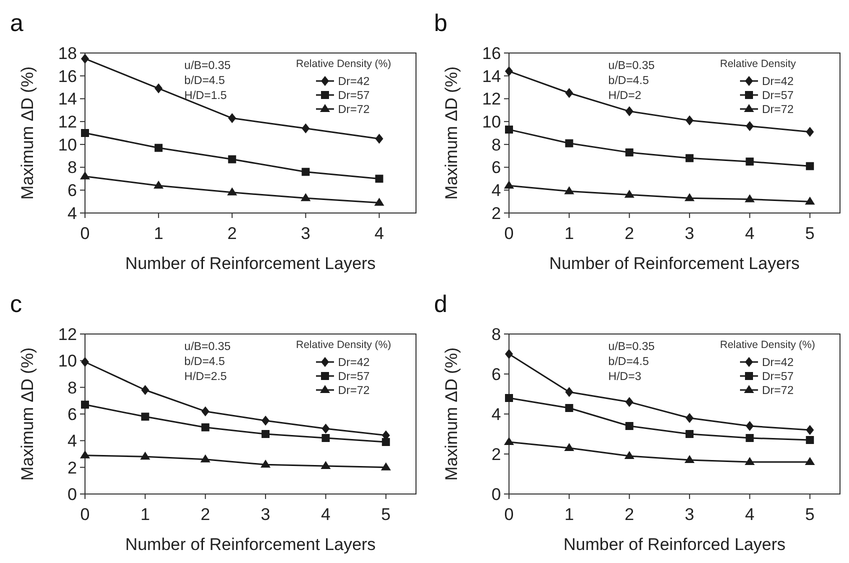 This screenshot has height=563, width=849. What do you see at coordinates (344, 345) in the screenshot?
I see `legend-title: Relative Density (%)` at bounding box center [344, 345].